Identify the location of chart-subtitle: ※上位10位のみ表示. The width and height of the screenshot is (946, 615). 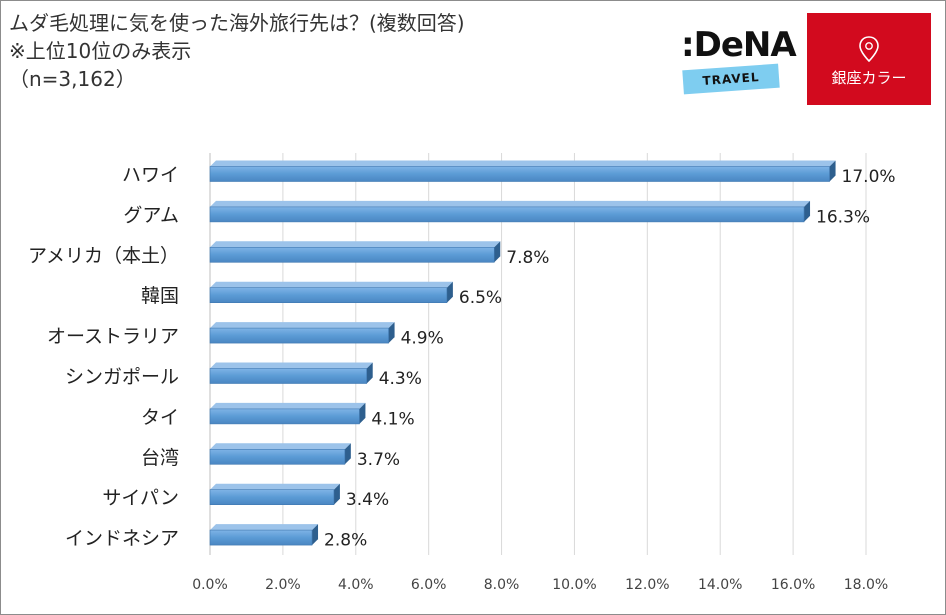
(100, 51).